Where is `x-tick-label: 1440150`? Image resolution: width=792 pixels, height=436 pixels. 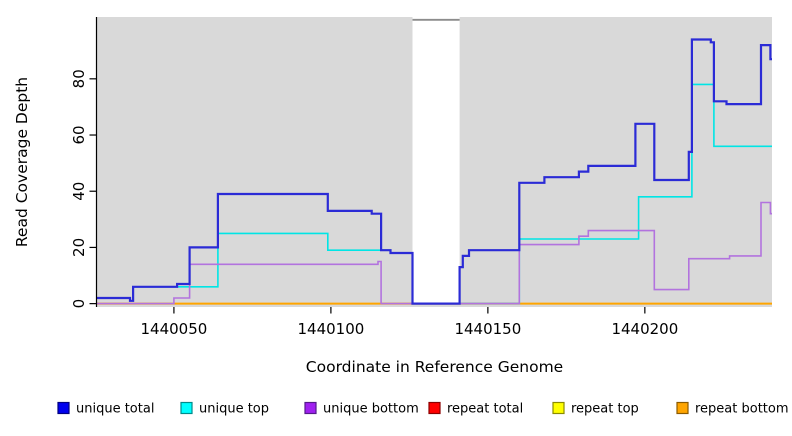
x-tick-label: 1440150 is located at coordinates (487, 329).